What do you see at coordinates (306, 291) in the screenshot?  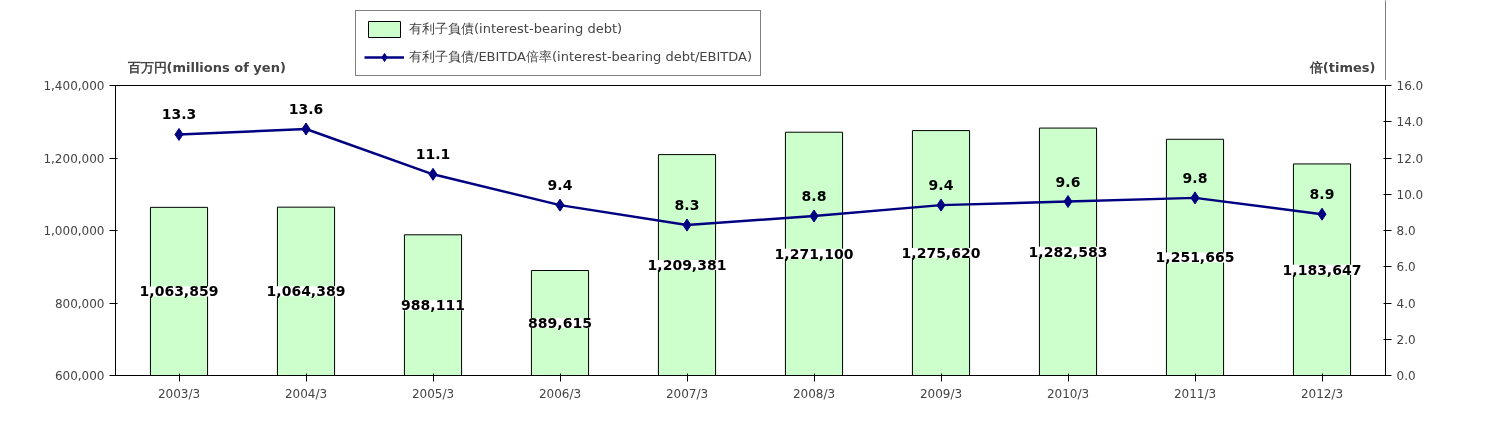 I see `data-label: 1,064,389` at bounding box center [306, 291].